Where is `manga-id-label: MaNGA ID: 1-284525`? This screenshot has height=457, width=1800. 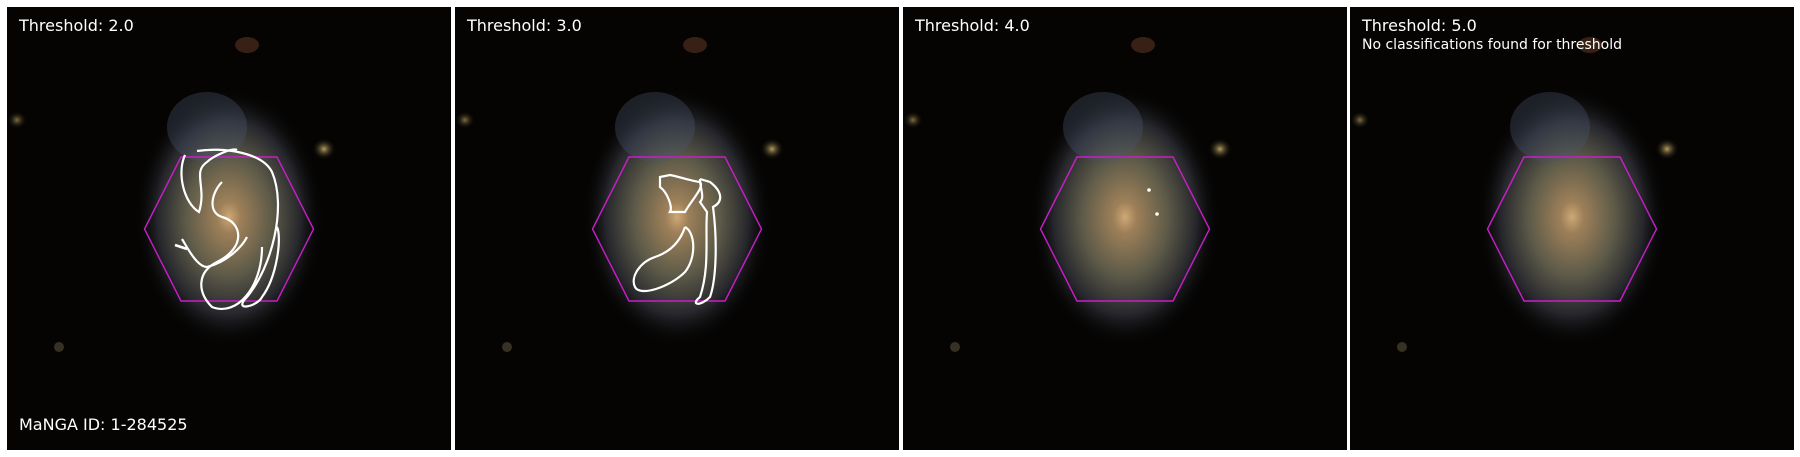
manga-id-label: MaNGA ID: 1-284525 is located at coordinates (103, 424).